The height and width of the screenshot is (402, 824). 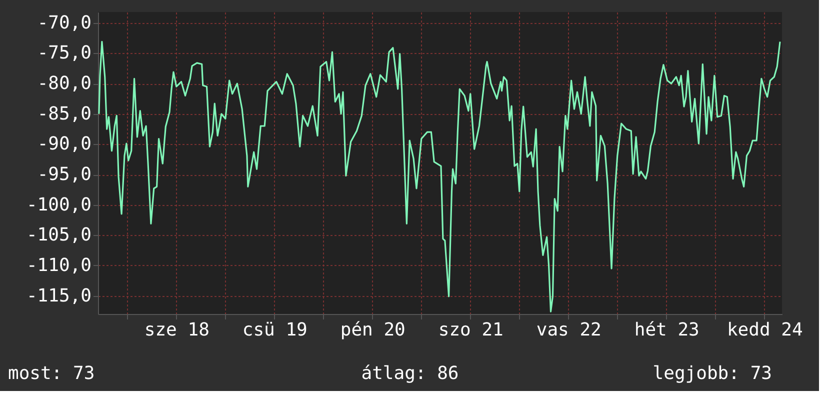 I want to click on x-tick-label: hét 23, so click(x=667, y=330).